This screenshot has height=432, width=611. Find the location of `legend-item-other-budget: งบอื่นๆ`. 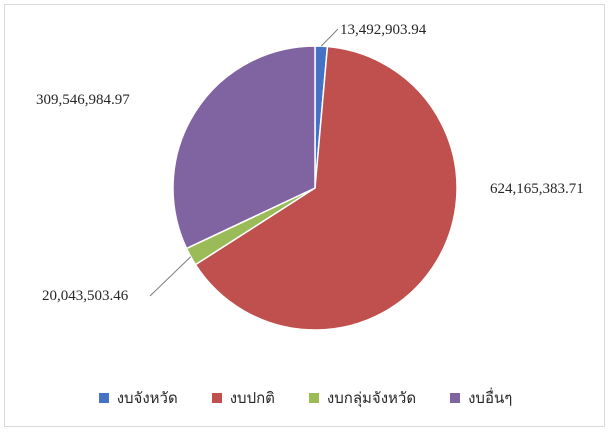

legend-item-other-budget: งบอื่นๆ is located at coordinates (481, 398).